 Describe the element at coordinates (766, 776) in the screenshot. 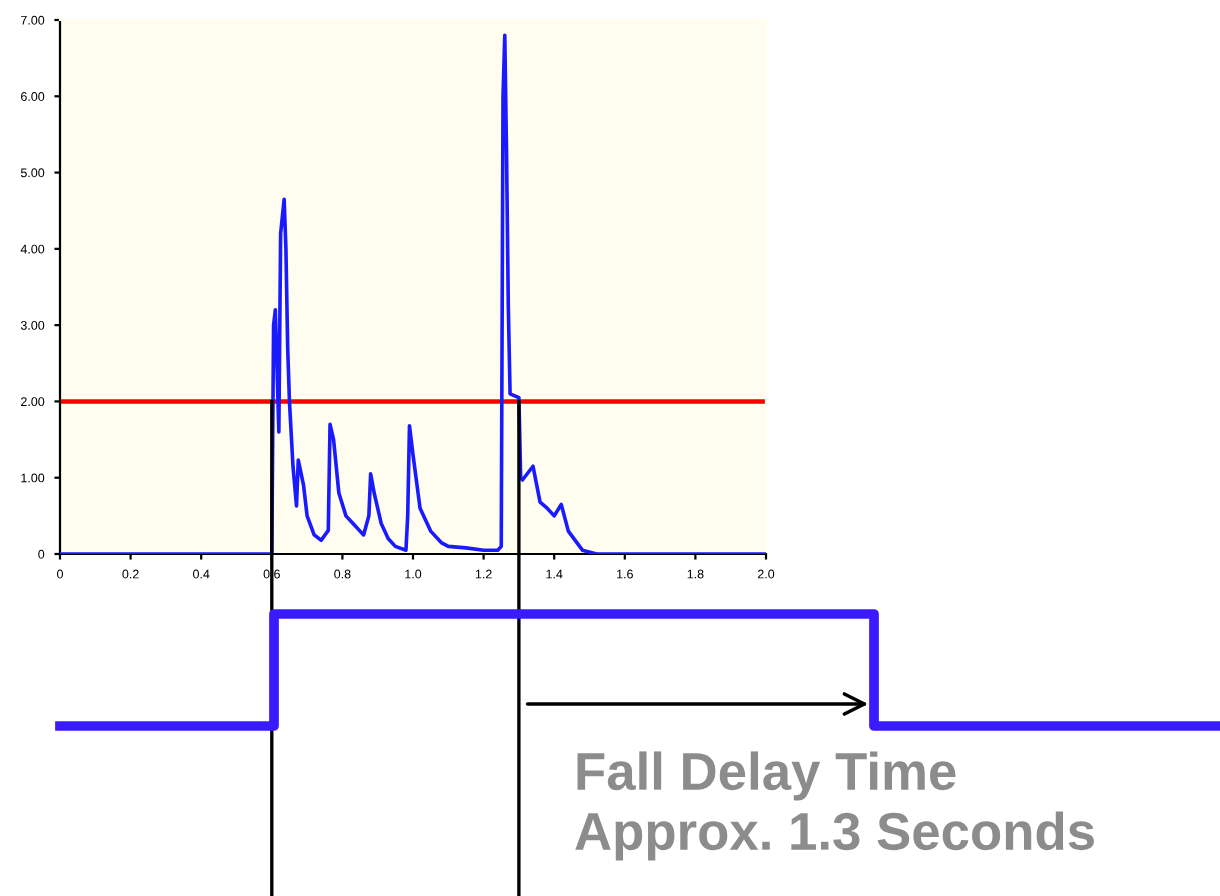

I see `text: Fall Delay Time` at that location.